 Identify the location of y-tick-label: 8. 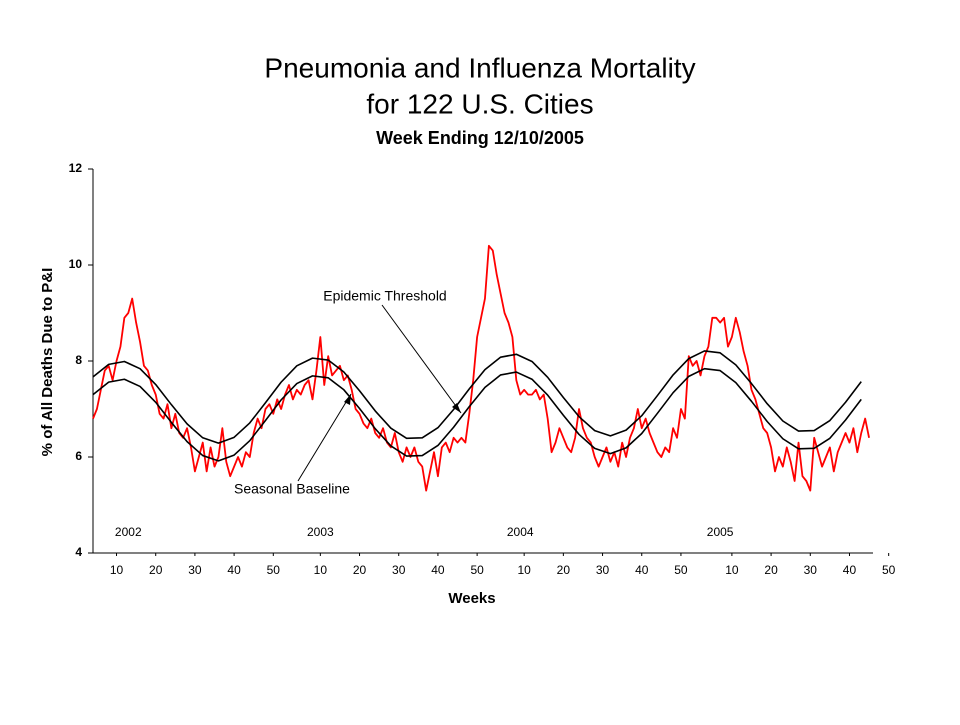
(78, 360).